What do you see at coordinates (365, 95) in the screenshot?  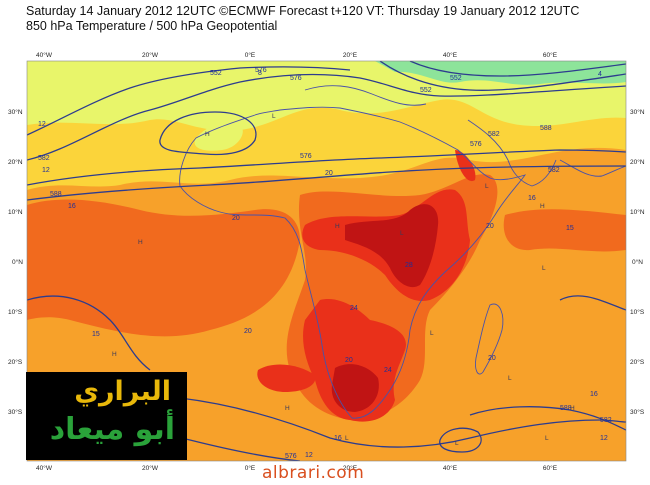 I see `mediterranean-outline` at bounding box center [365, 95].